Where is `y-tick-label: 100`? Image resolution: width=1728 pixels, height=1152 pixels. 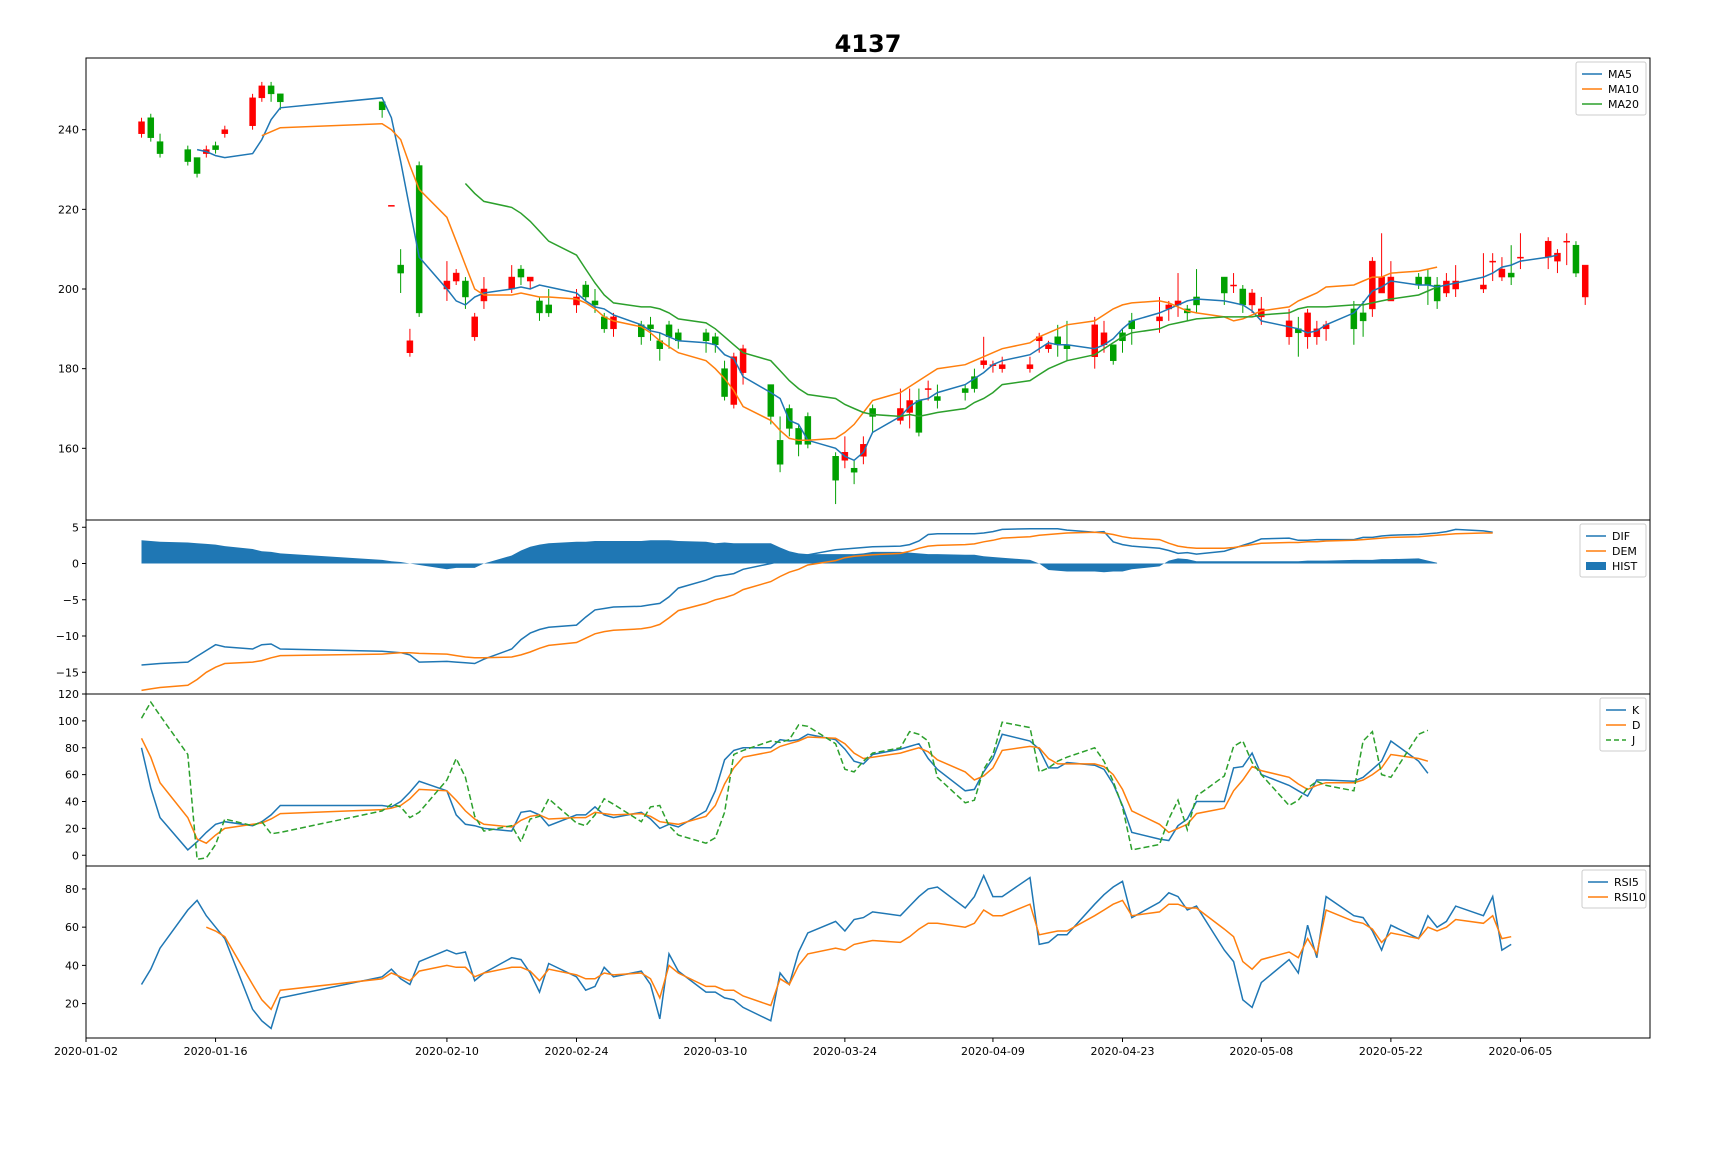
y-tick-label: 100 is located at coordinates (68, 721).